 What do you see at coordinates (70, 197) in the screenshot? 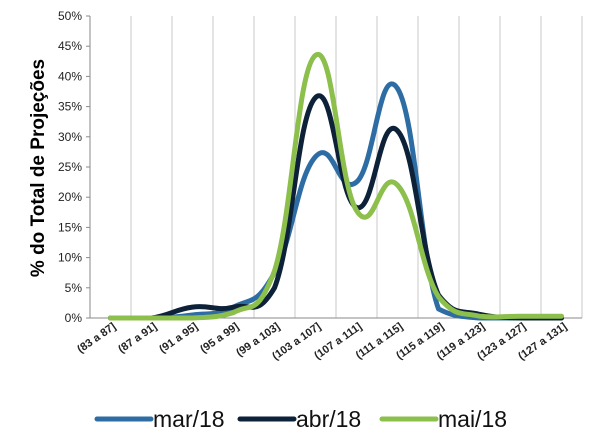
I see `y-tick-label: 20%` at bounding box center [70, 197].